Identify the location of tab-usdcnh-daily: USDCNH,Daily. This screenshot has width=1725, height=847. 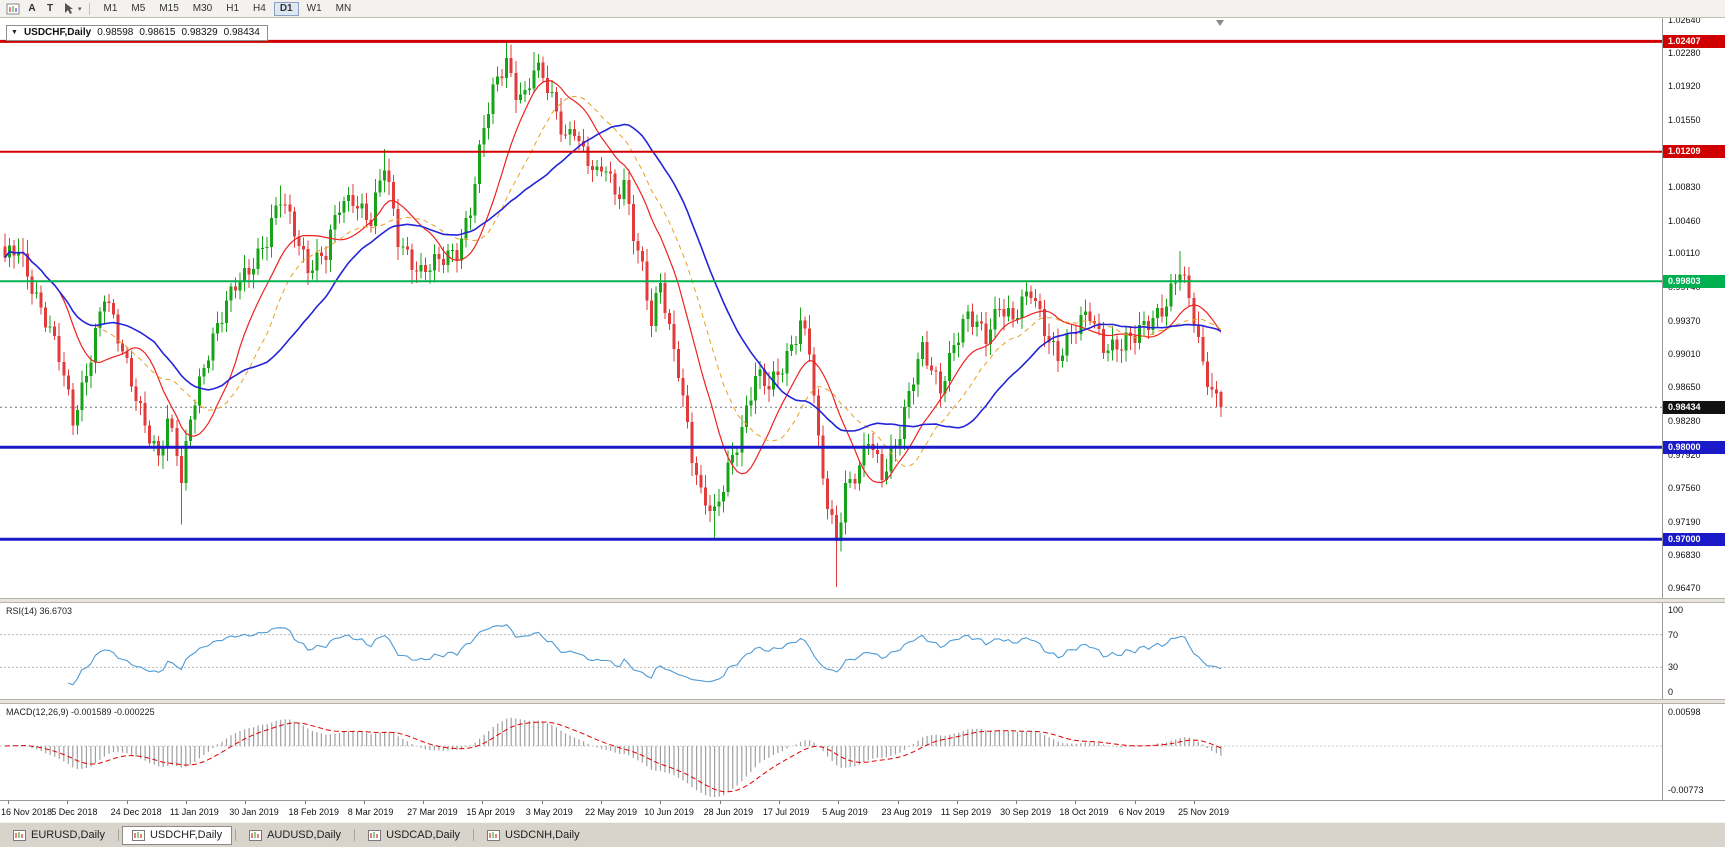
(533, 835).